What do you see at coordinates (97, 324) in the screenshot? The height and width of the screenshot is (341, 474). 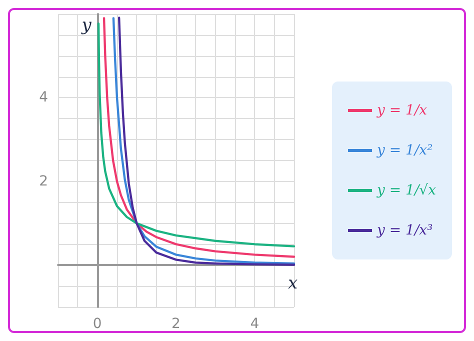 I see `x-tick-label: 0` at bounding box center [97, 324].